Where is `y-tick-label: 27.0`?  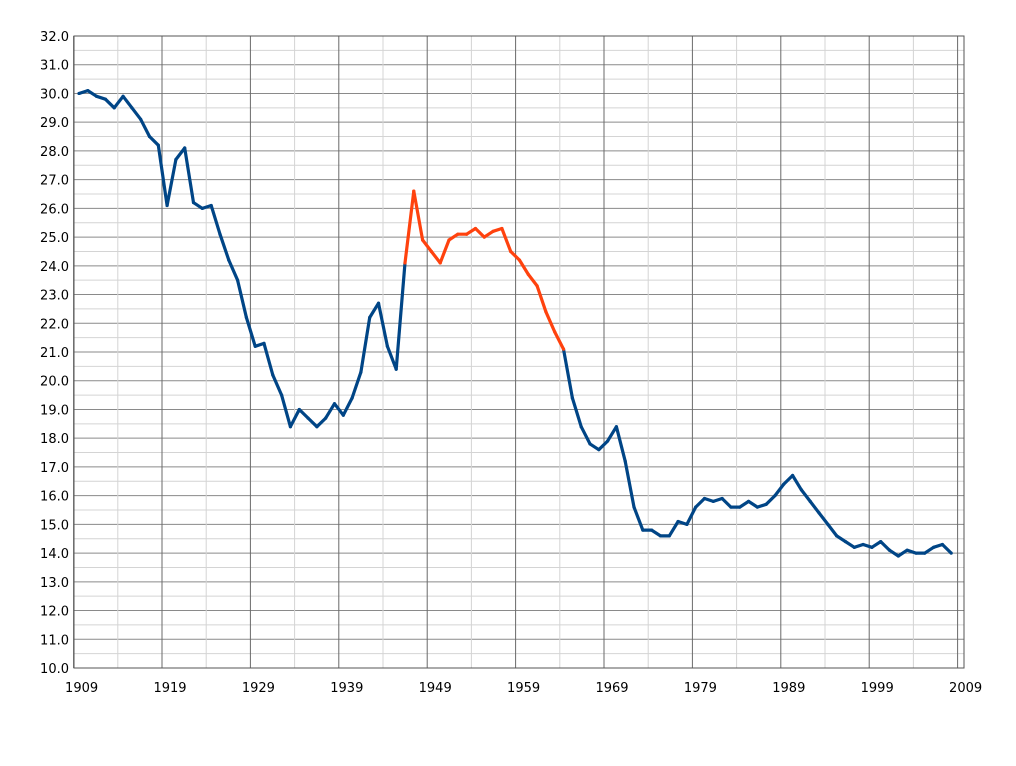
y-tick-label: 27.0 is located at coordinates (54, 181).